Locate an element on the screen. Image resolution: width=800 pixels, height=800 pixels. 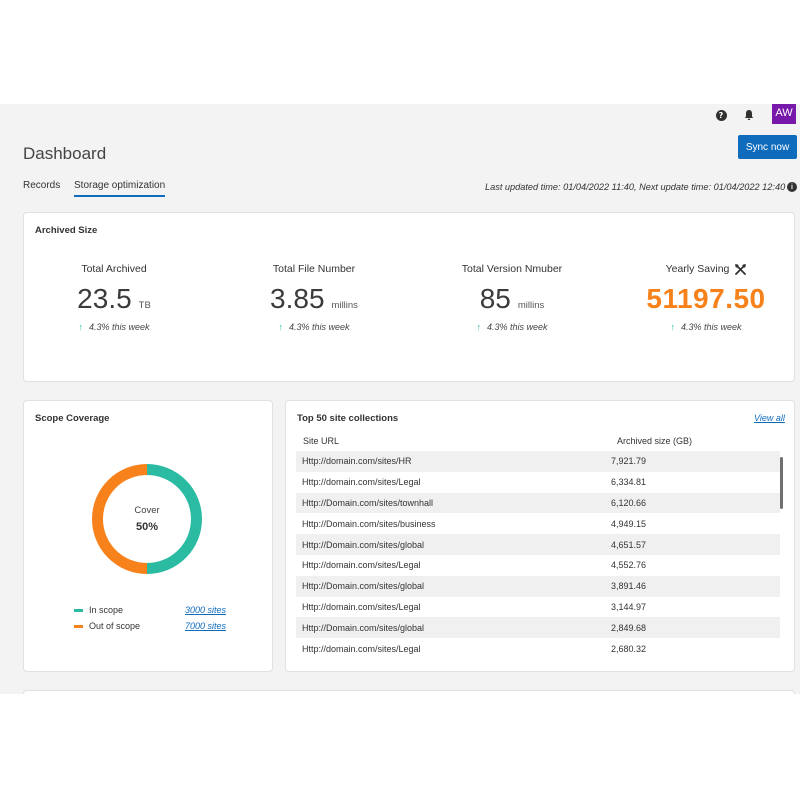
archived-size-cell: 4,651.57 is located at coordinates (629, 544).